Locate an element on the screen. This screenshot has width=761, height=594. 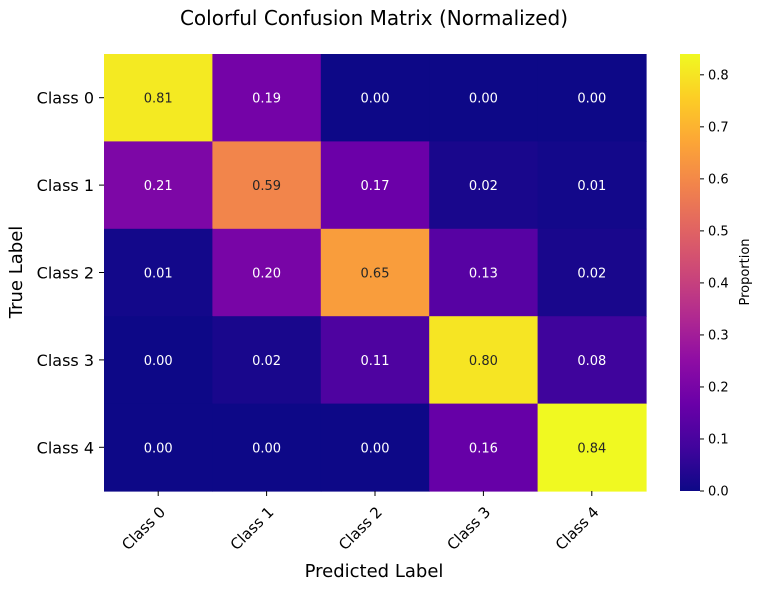
x-tick-label: Class 3 is located at coordinates (468, 528).